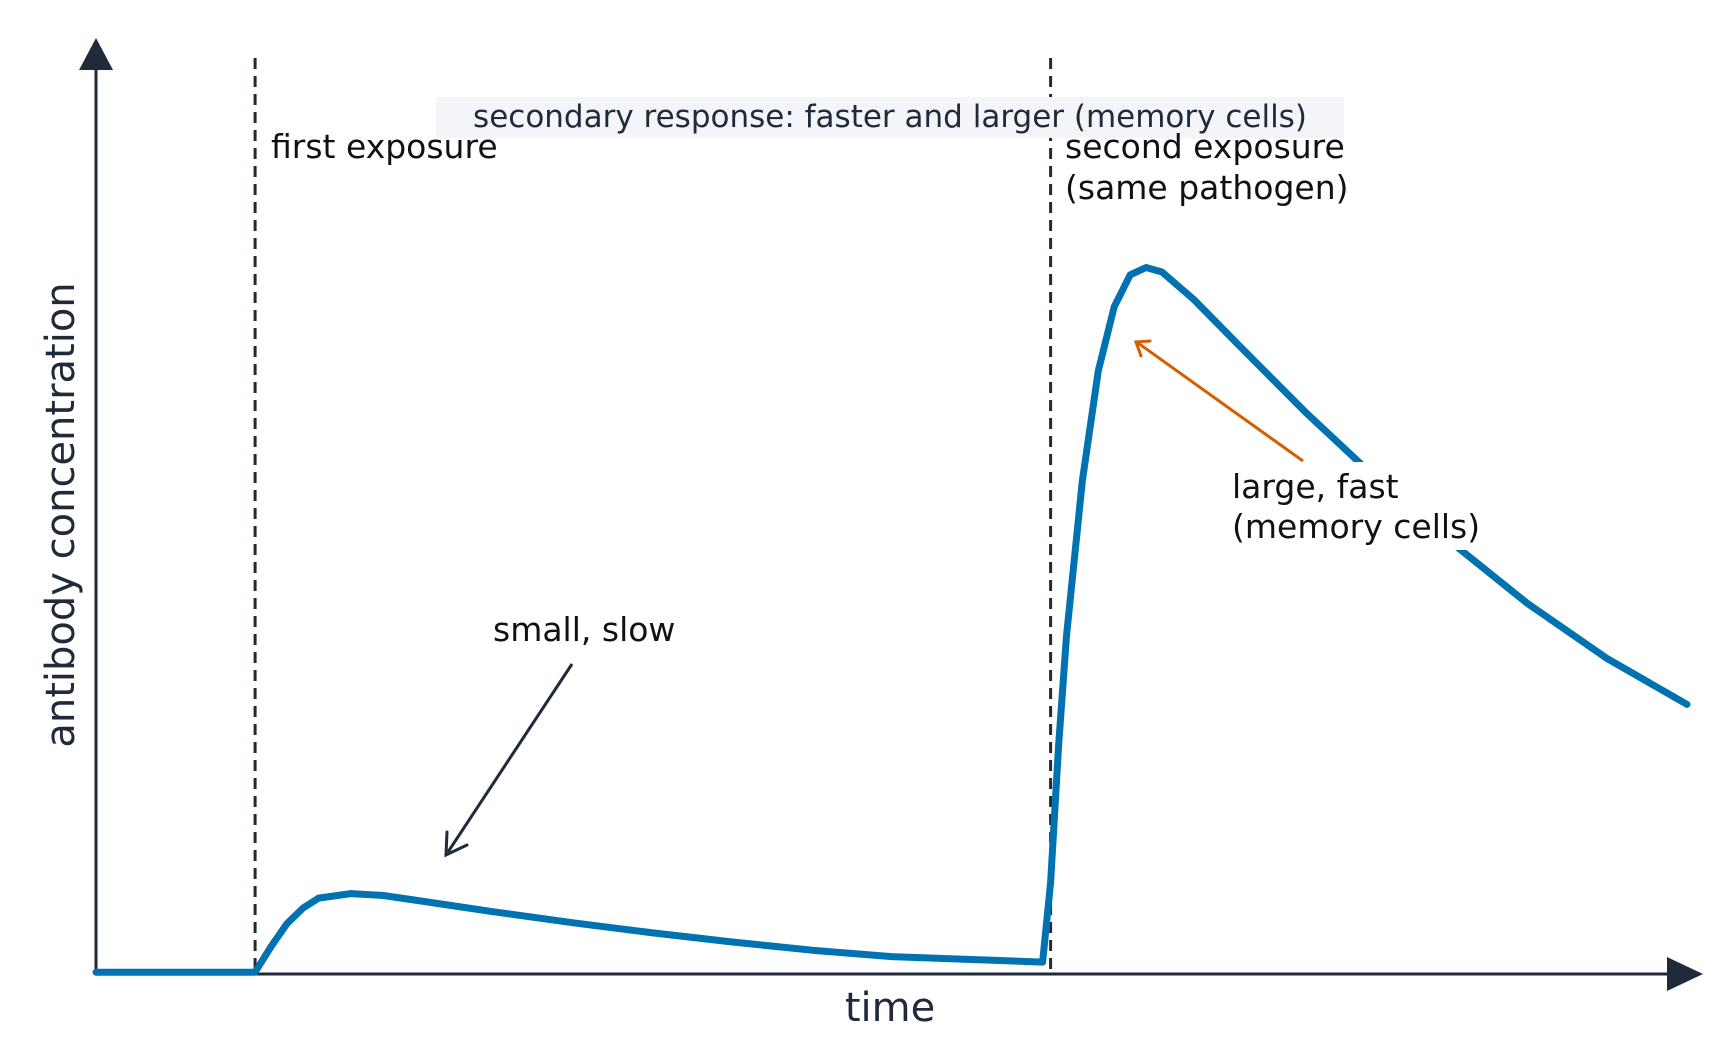 This screenshot has height=1059, width=1721. I want to click on large-fast-arrow, so click(1220, 402).